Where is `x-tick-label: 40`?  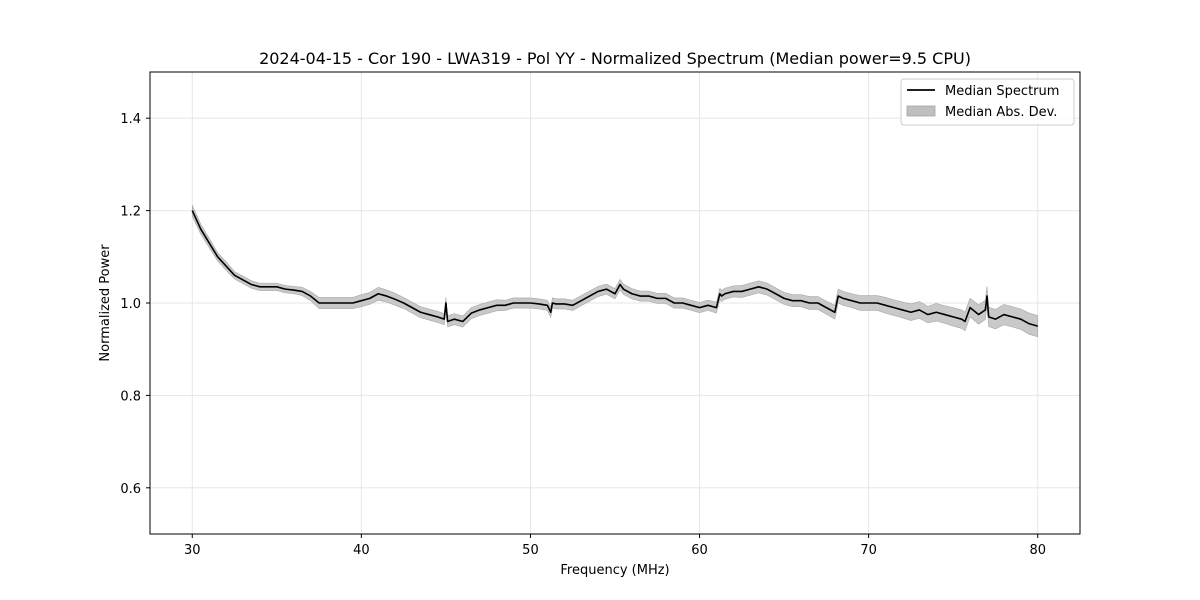 x-tick-label: 40 is located at coordinates (361, 550).